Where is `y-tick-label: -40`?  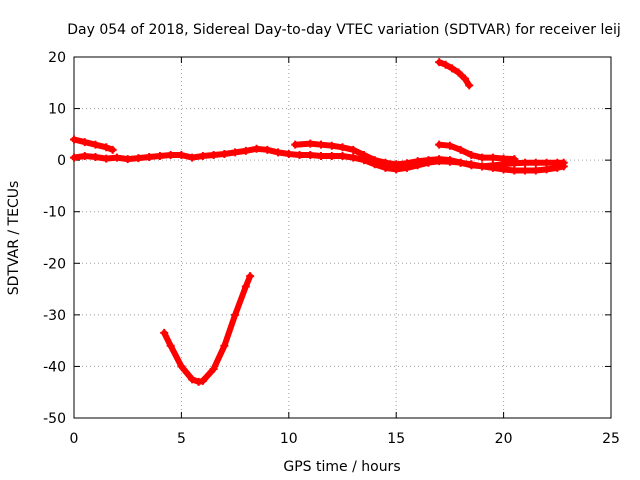 y-tick-label: -40 is located at coordinates (54, 367).